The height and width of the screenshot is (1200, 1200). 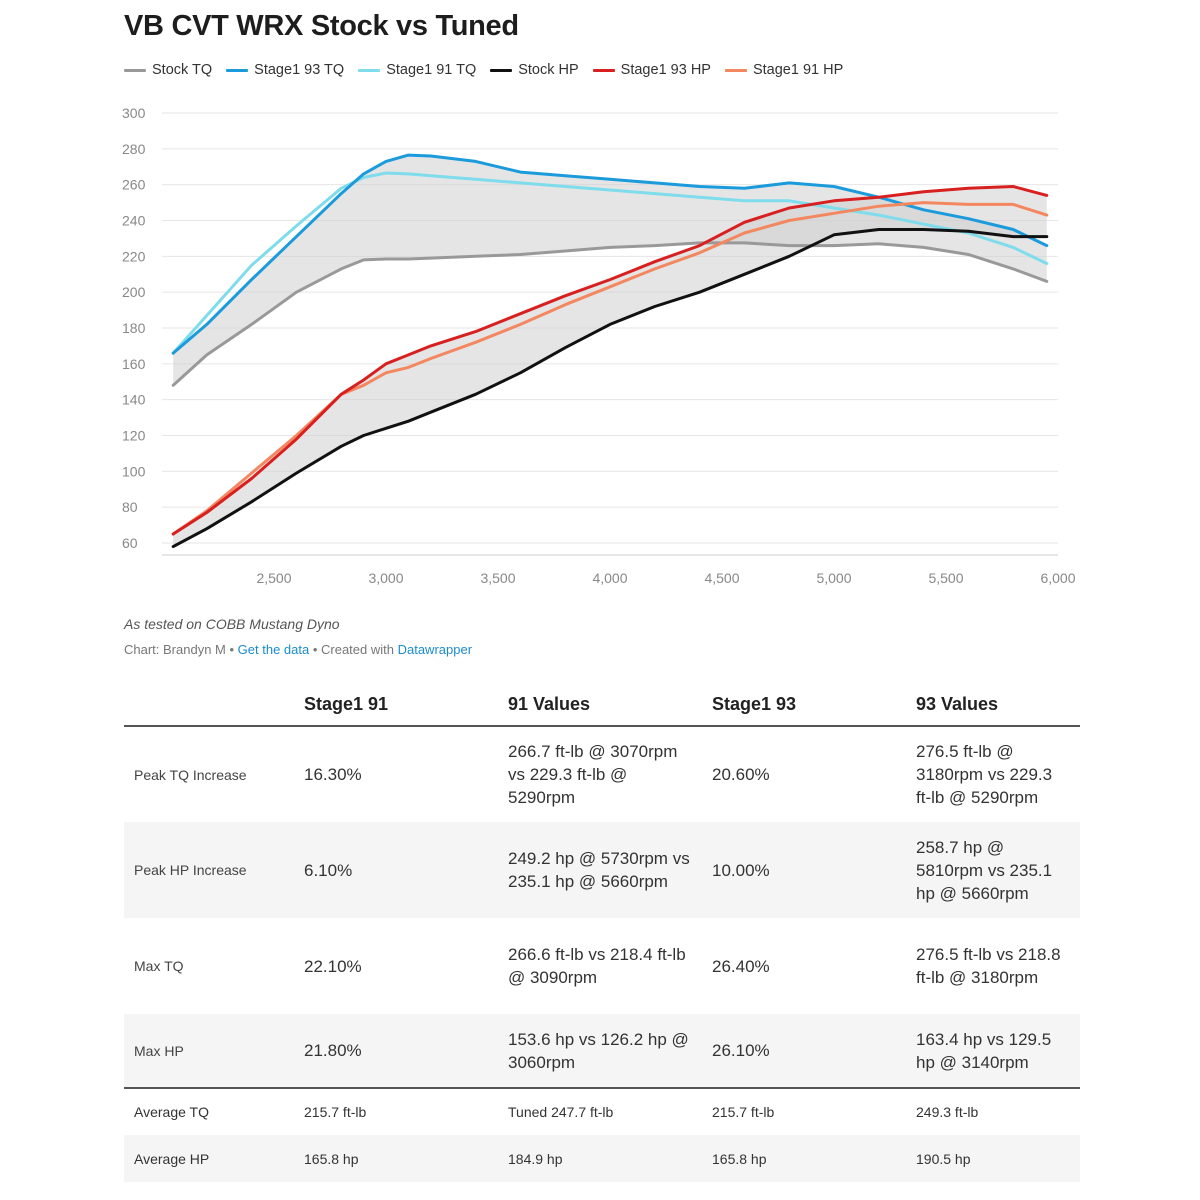 I want to click on y-tick-label: 160, so click(x=134, y=364).